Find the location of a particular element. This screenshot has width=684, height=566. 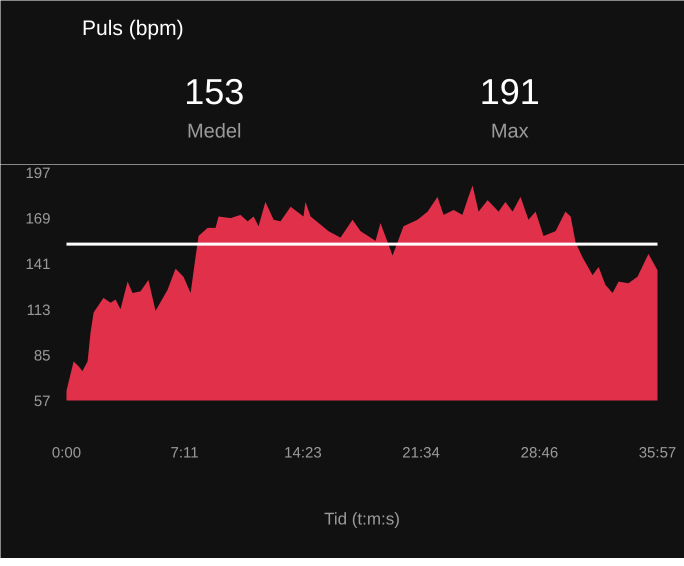

y-tick-label: 57 is located at coordinates (42, 401).